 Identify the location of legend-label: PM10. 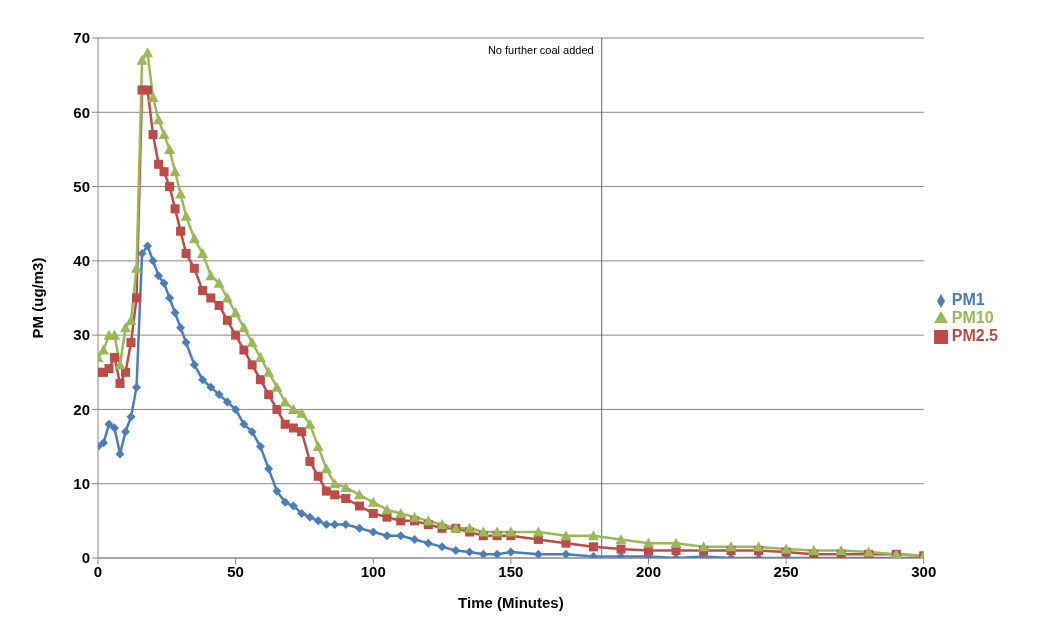
(972, 317).